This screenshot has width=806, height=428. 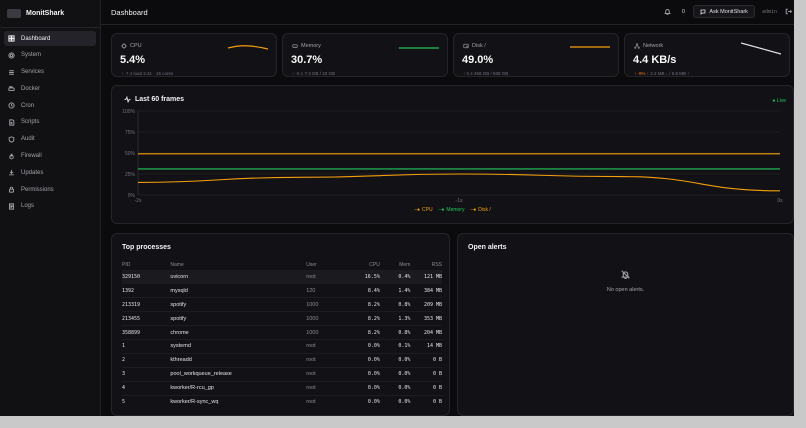 What do you see at coordinates (50, 72) in the screenshot?
I see `sidebar-item-services: Services` at bounding box center [50, 72].